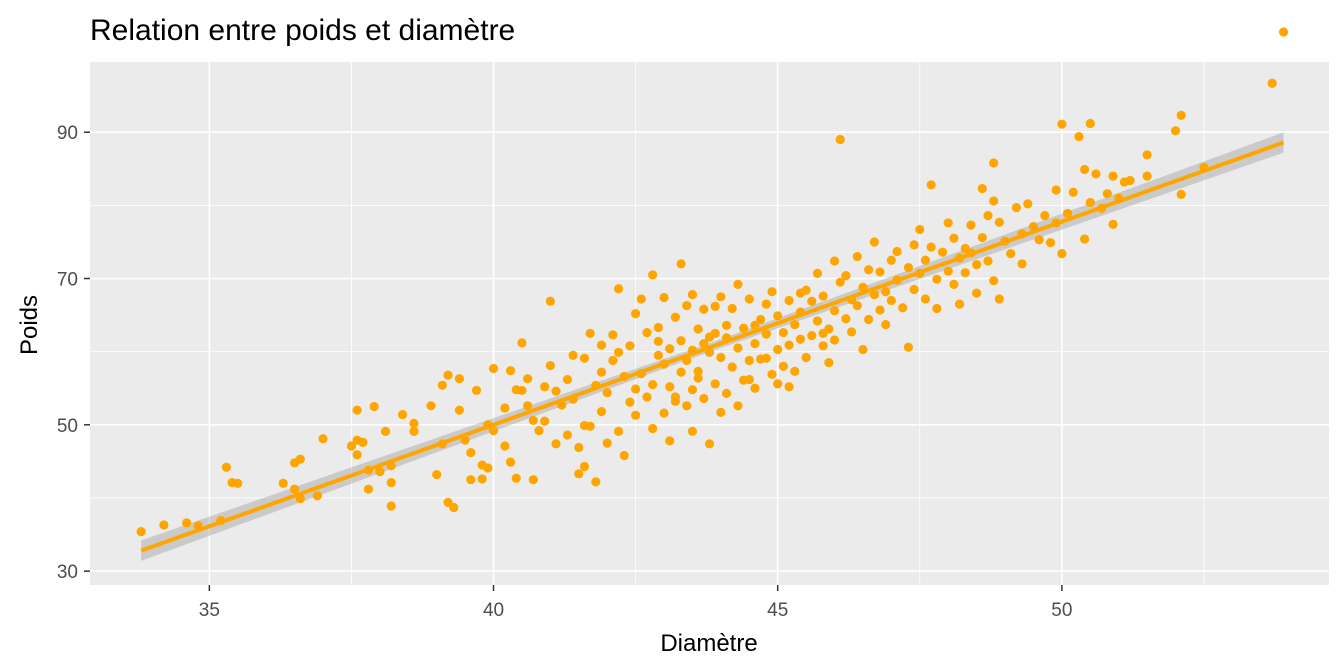  Describe the element at coordinates (67, 426) in the screenshot. I see `y-tick-label: 50` at that location.